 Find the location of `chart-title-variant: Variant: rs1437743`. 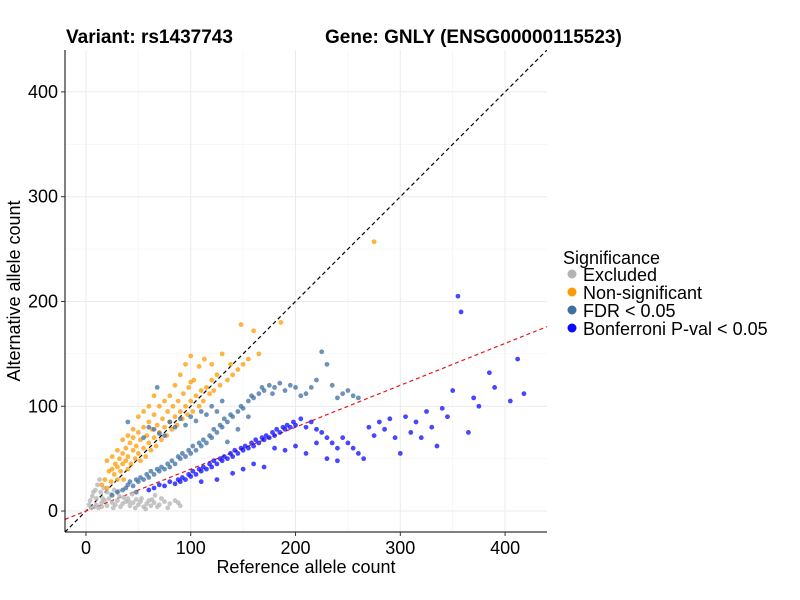

chart-title-variant: Variant: rs1437743 is located at coordinates (149, 37).